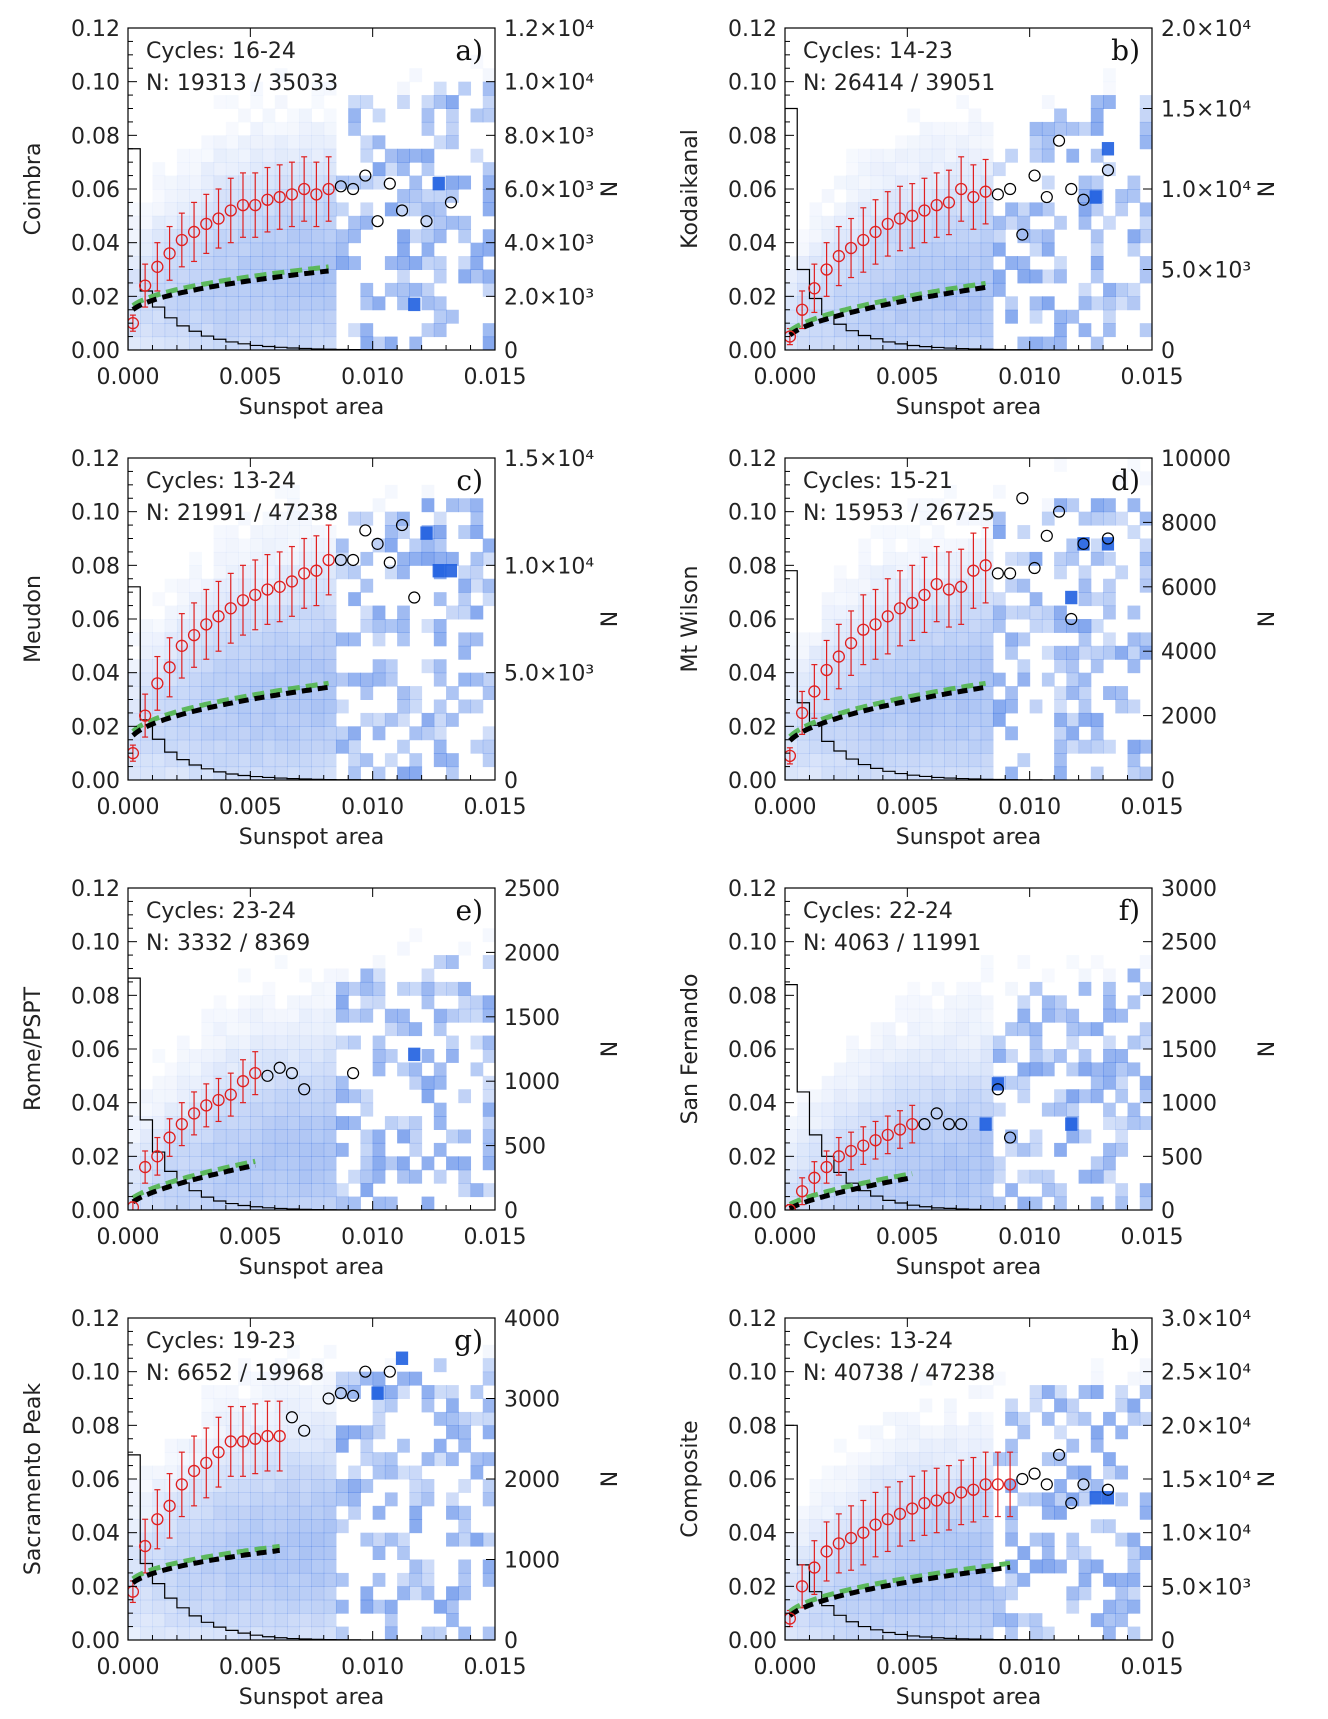  I want to click on count-annotation: N: 3332 / 8369, so click(228, 943).